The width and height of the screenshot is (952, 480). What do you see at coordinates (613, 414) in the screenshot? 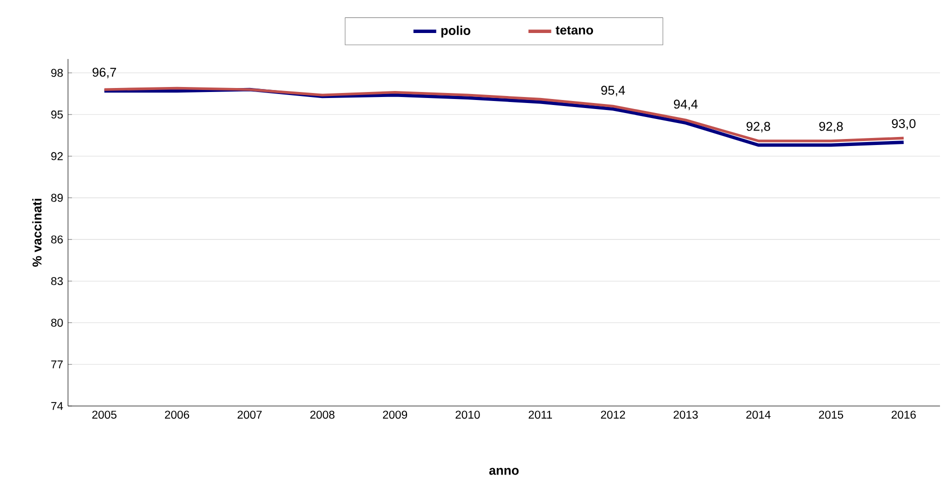
I see `x-tick-label: 2012` at bounding box center [613, 414].